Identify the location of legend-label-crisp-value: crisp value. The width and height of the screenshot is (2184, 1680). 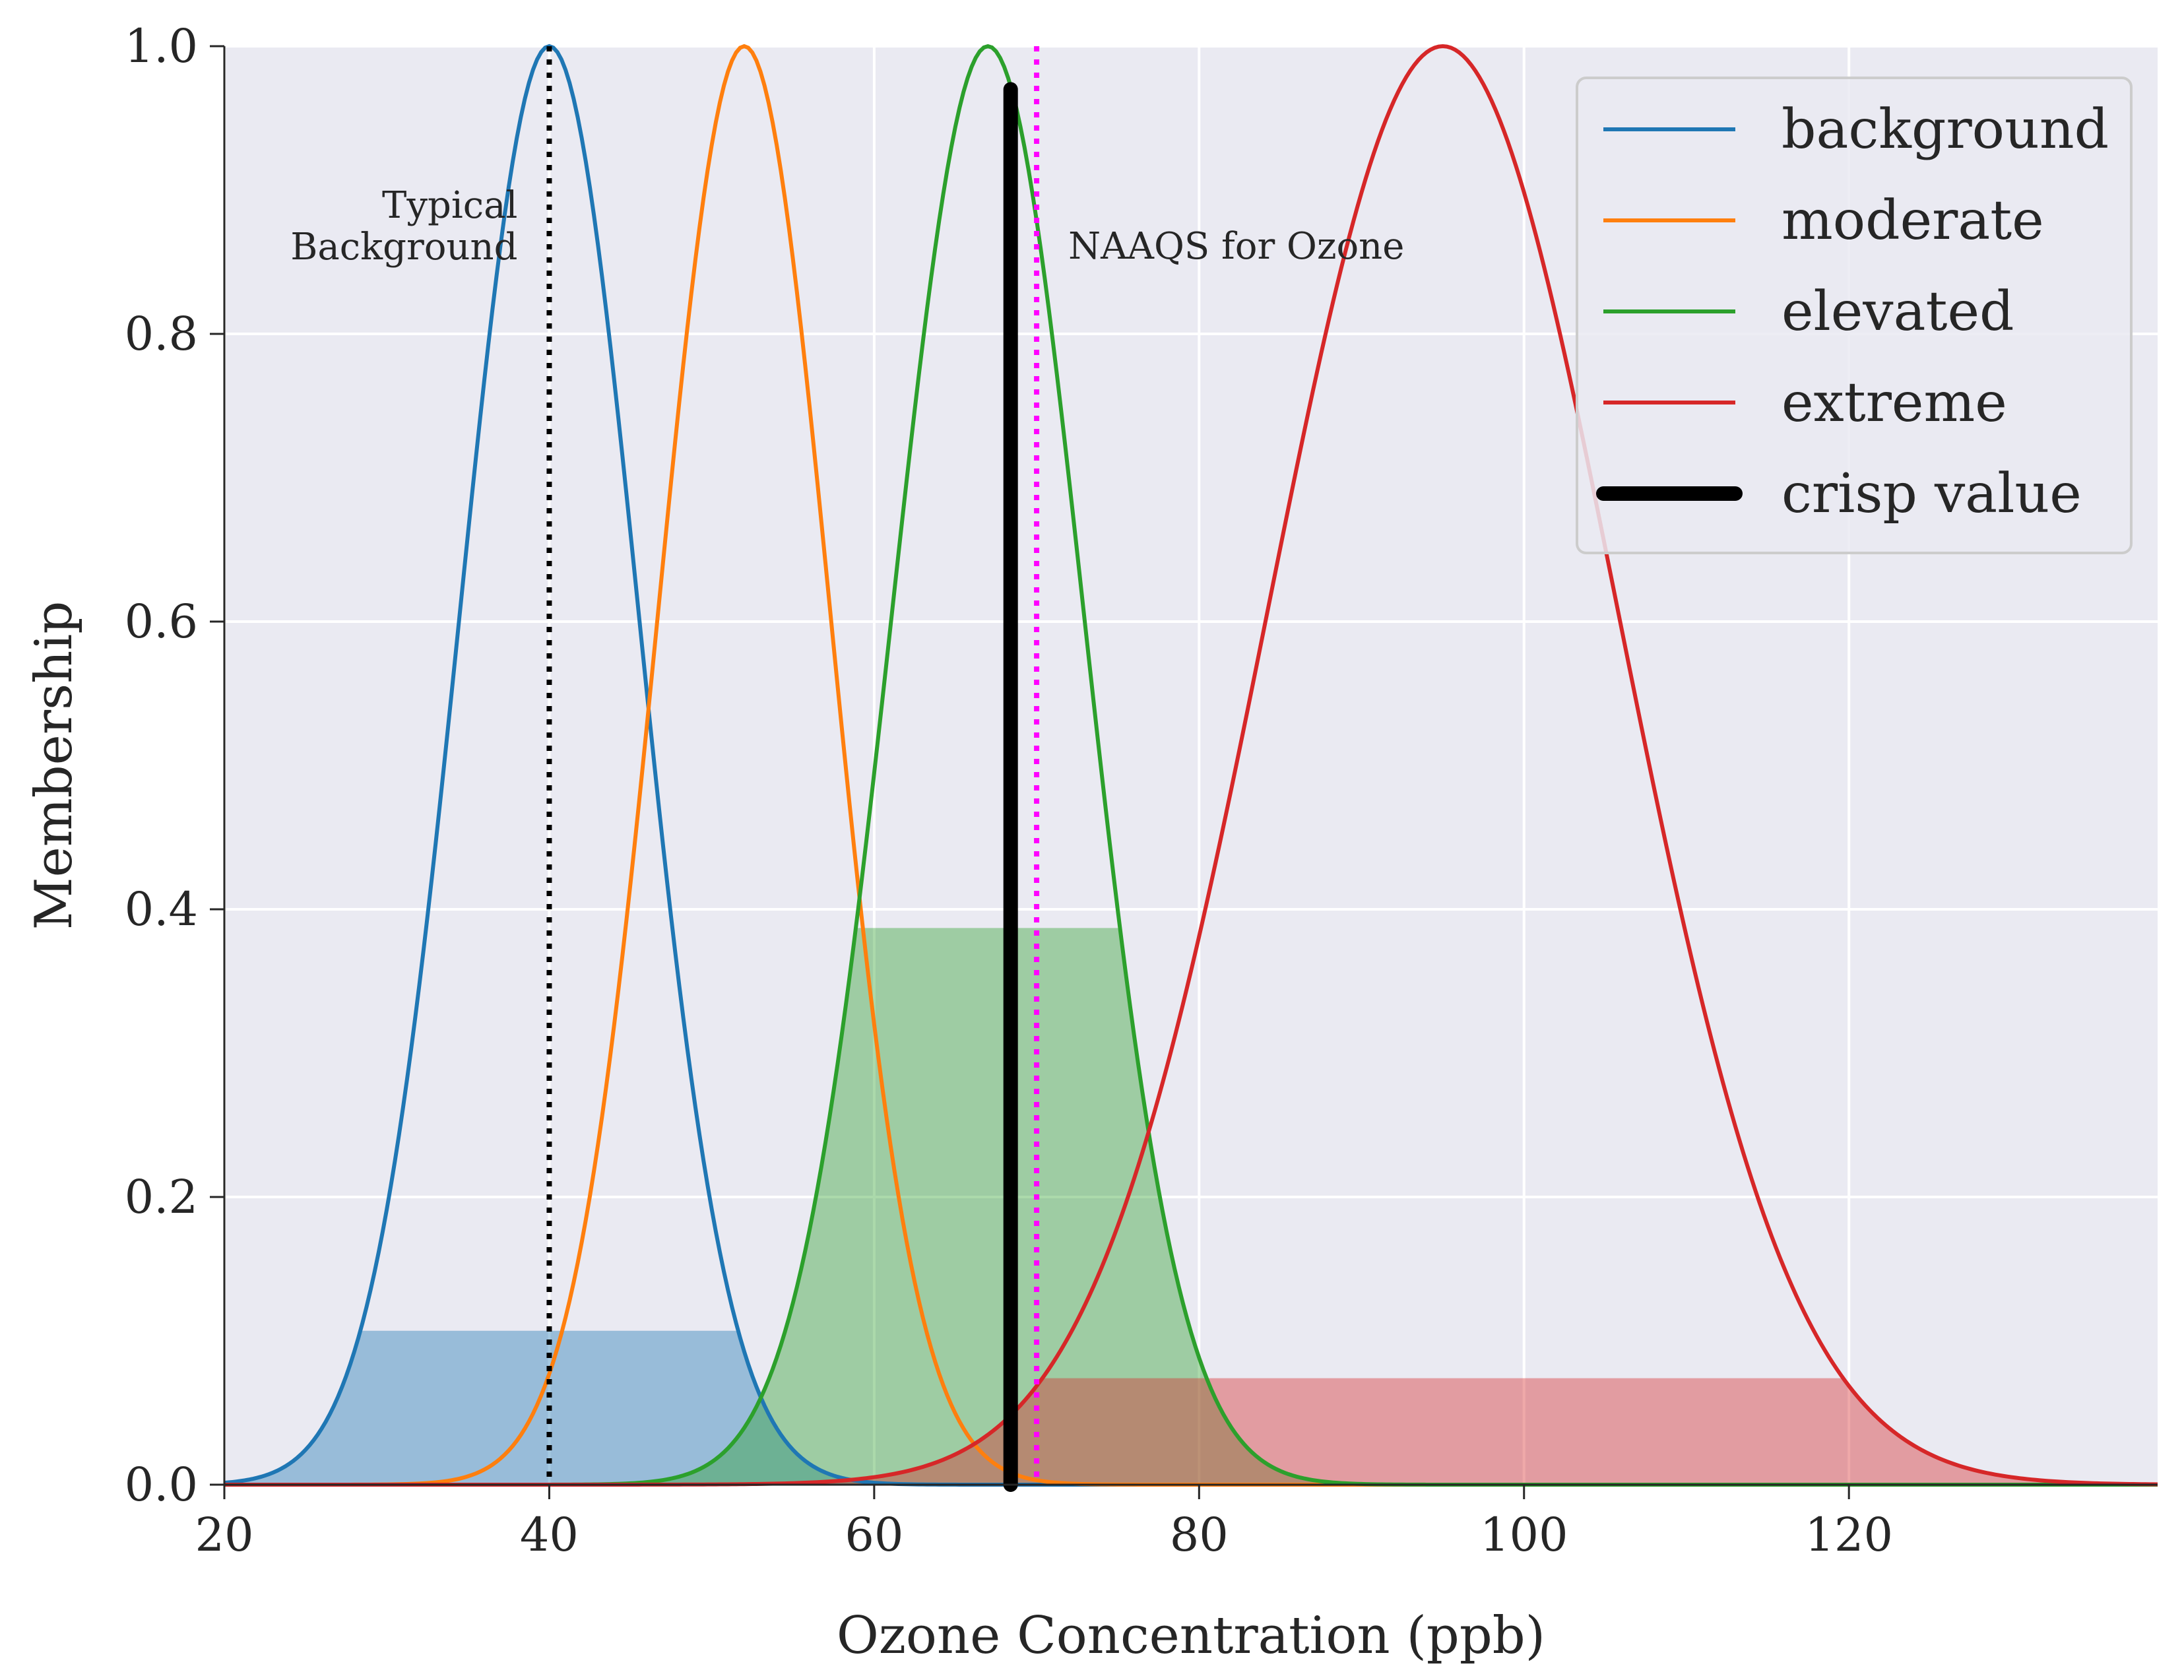
(1932, 494).